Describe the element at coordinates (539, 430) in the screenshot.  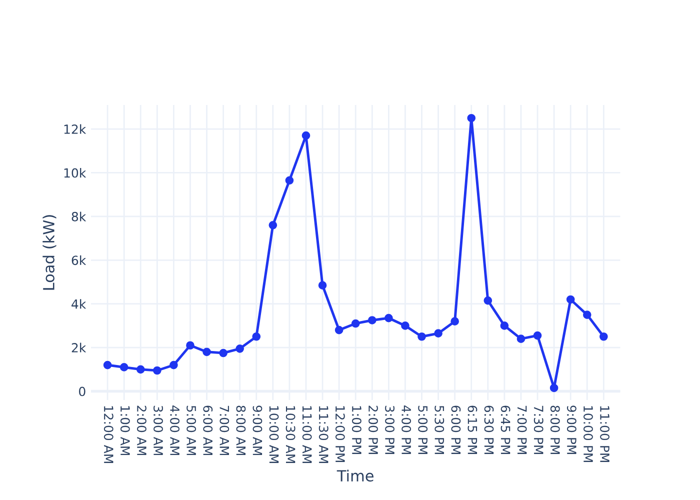
I see `x-tick-label: 7:30 PM` at that location.